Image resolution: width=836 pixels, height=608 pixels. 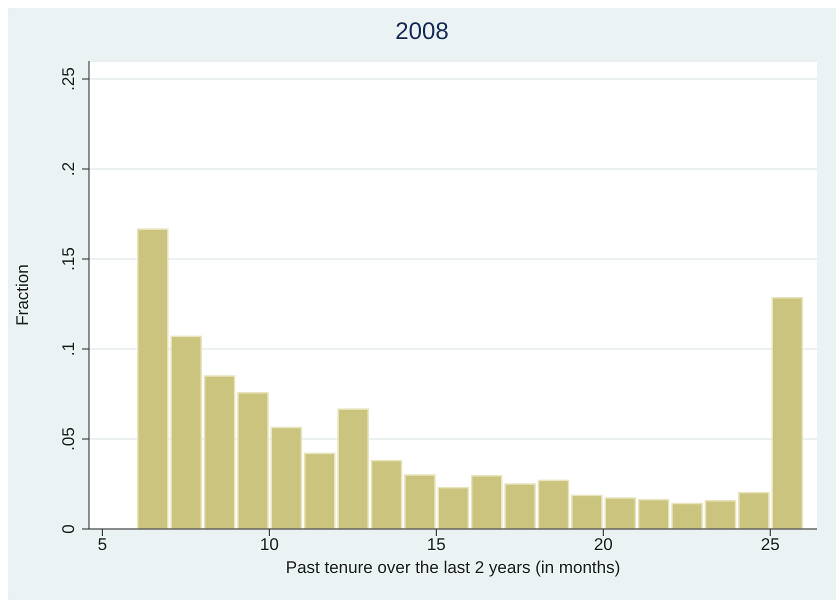 I want to click on y-tick-label: .25, so click(x=68, y=79).